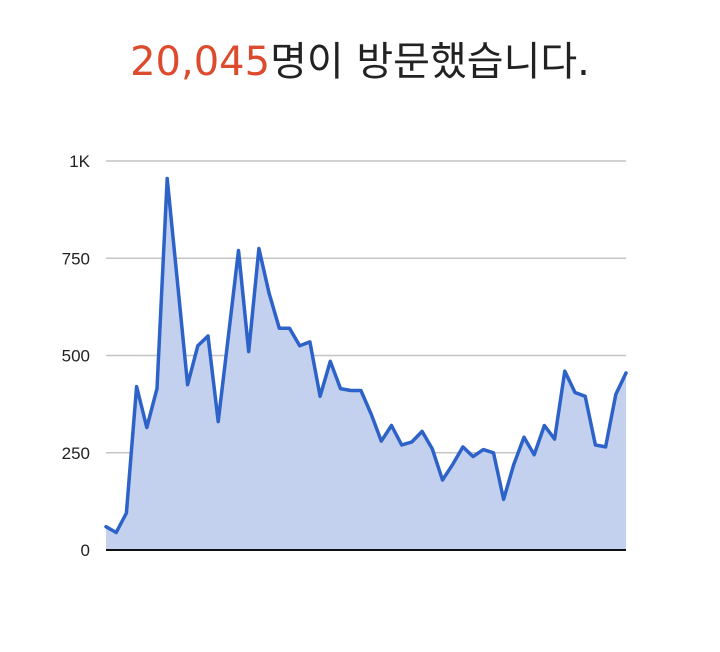 The height and width of the screenshot is (652, 720). I want to click on y-tick-label: 500, so click(76, 356).